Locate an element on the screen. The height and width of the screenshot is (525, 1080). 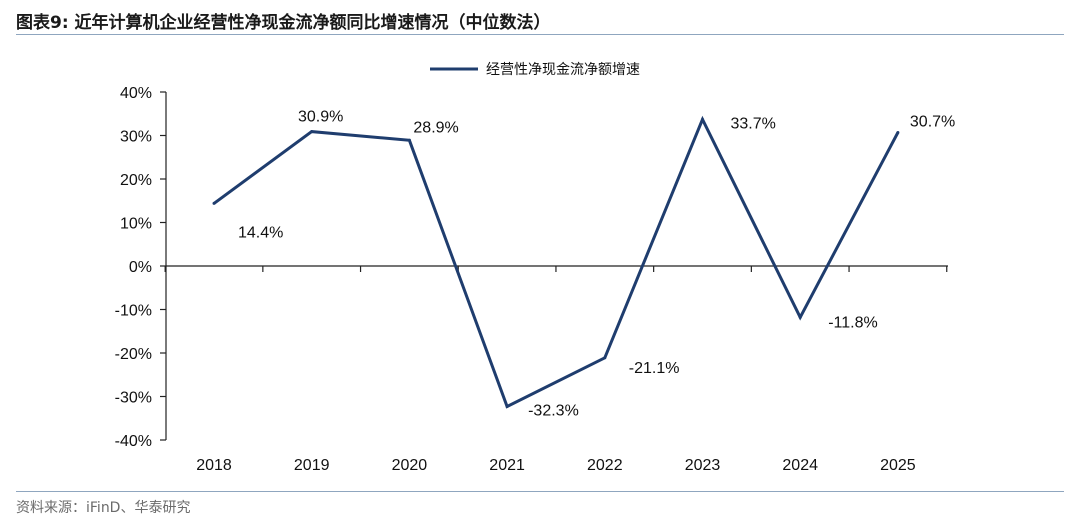
data-label: 30.9% is located at coordinates (320, 117).